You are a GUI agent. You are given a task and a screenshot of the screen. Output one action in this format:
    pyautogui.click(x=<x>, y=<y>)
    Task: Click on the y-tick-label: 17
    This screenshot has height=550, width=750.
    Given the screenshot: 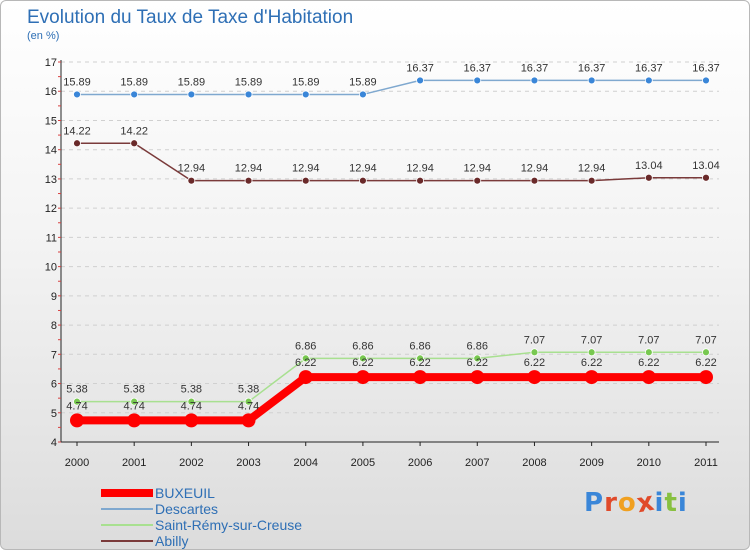 What is the action you would take?
    pyautogui.click(x=51, y=63)
    